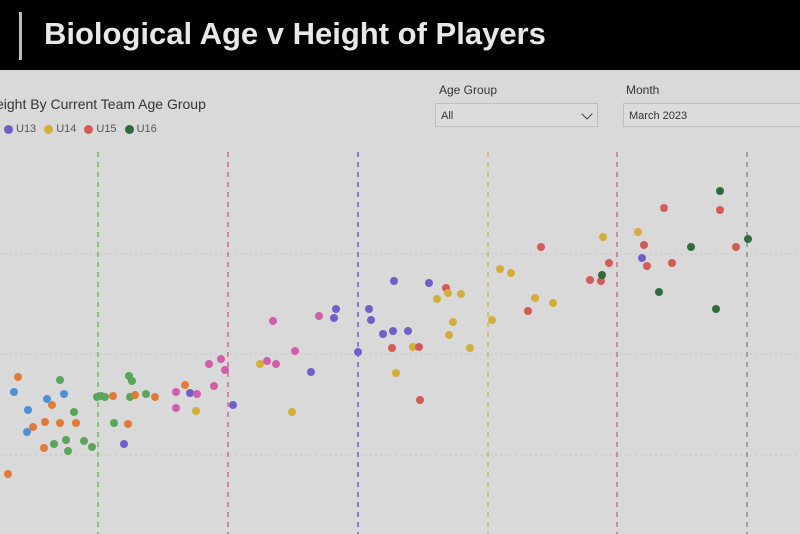 Image resolution: width=800 pixels, height=534 pixels. I want to click on legend-item-u14: U14, so click(60, 129).